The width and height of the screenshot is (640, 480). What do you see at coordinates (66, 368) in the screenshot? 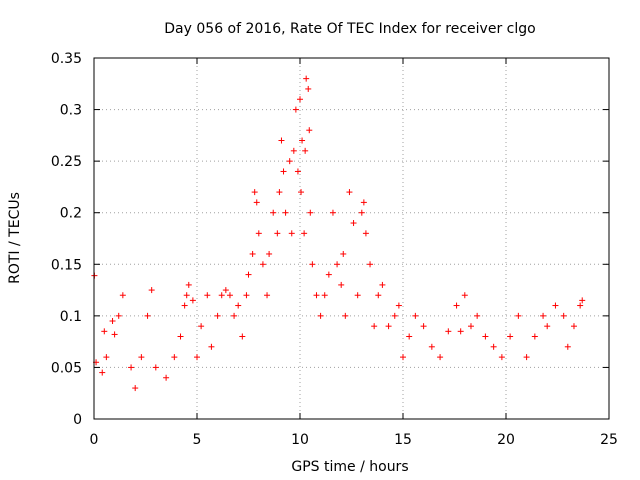
I see `y-tick-label: 0.05` at bounding box center [66, 368].